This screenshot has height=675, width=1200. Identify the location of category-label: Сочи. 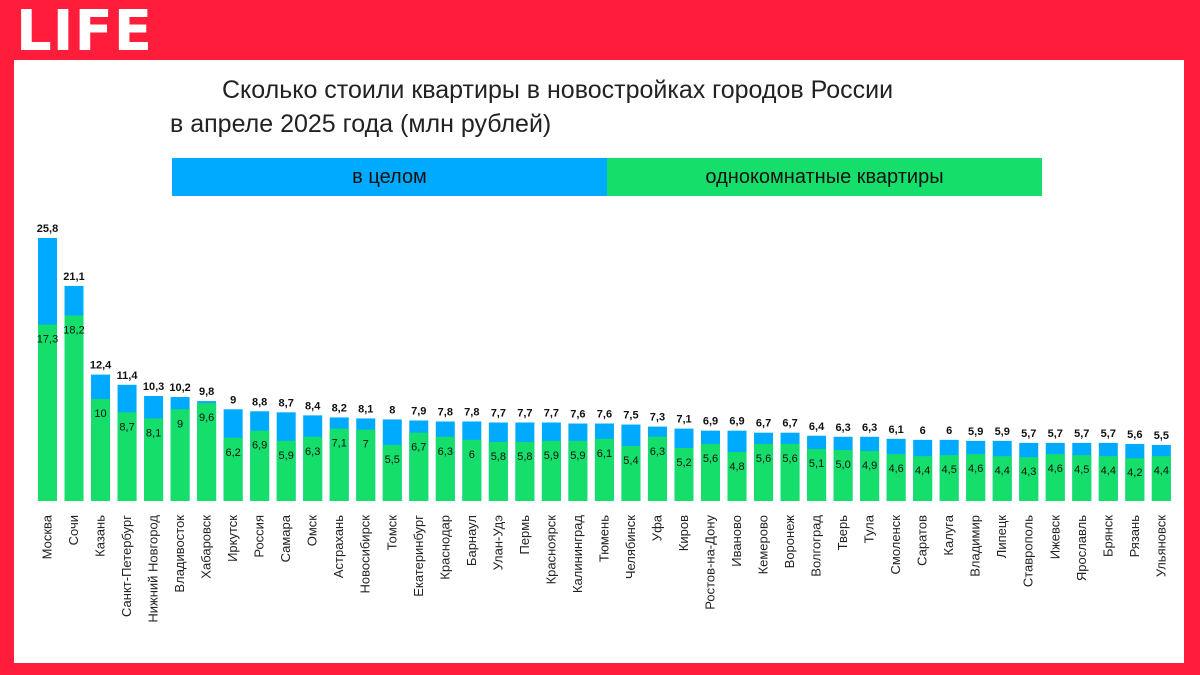
(73, 530).